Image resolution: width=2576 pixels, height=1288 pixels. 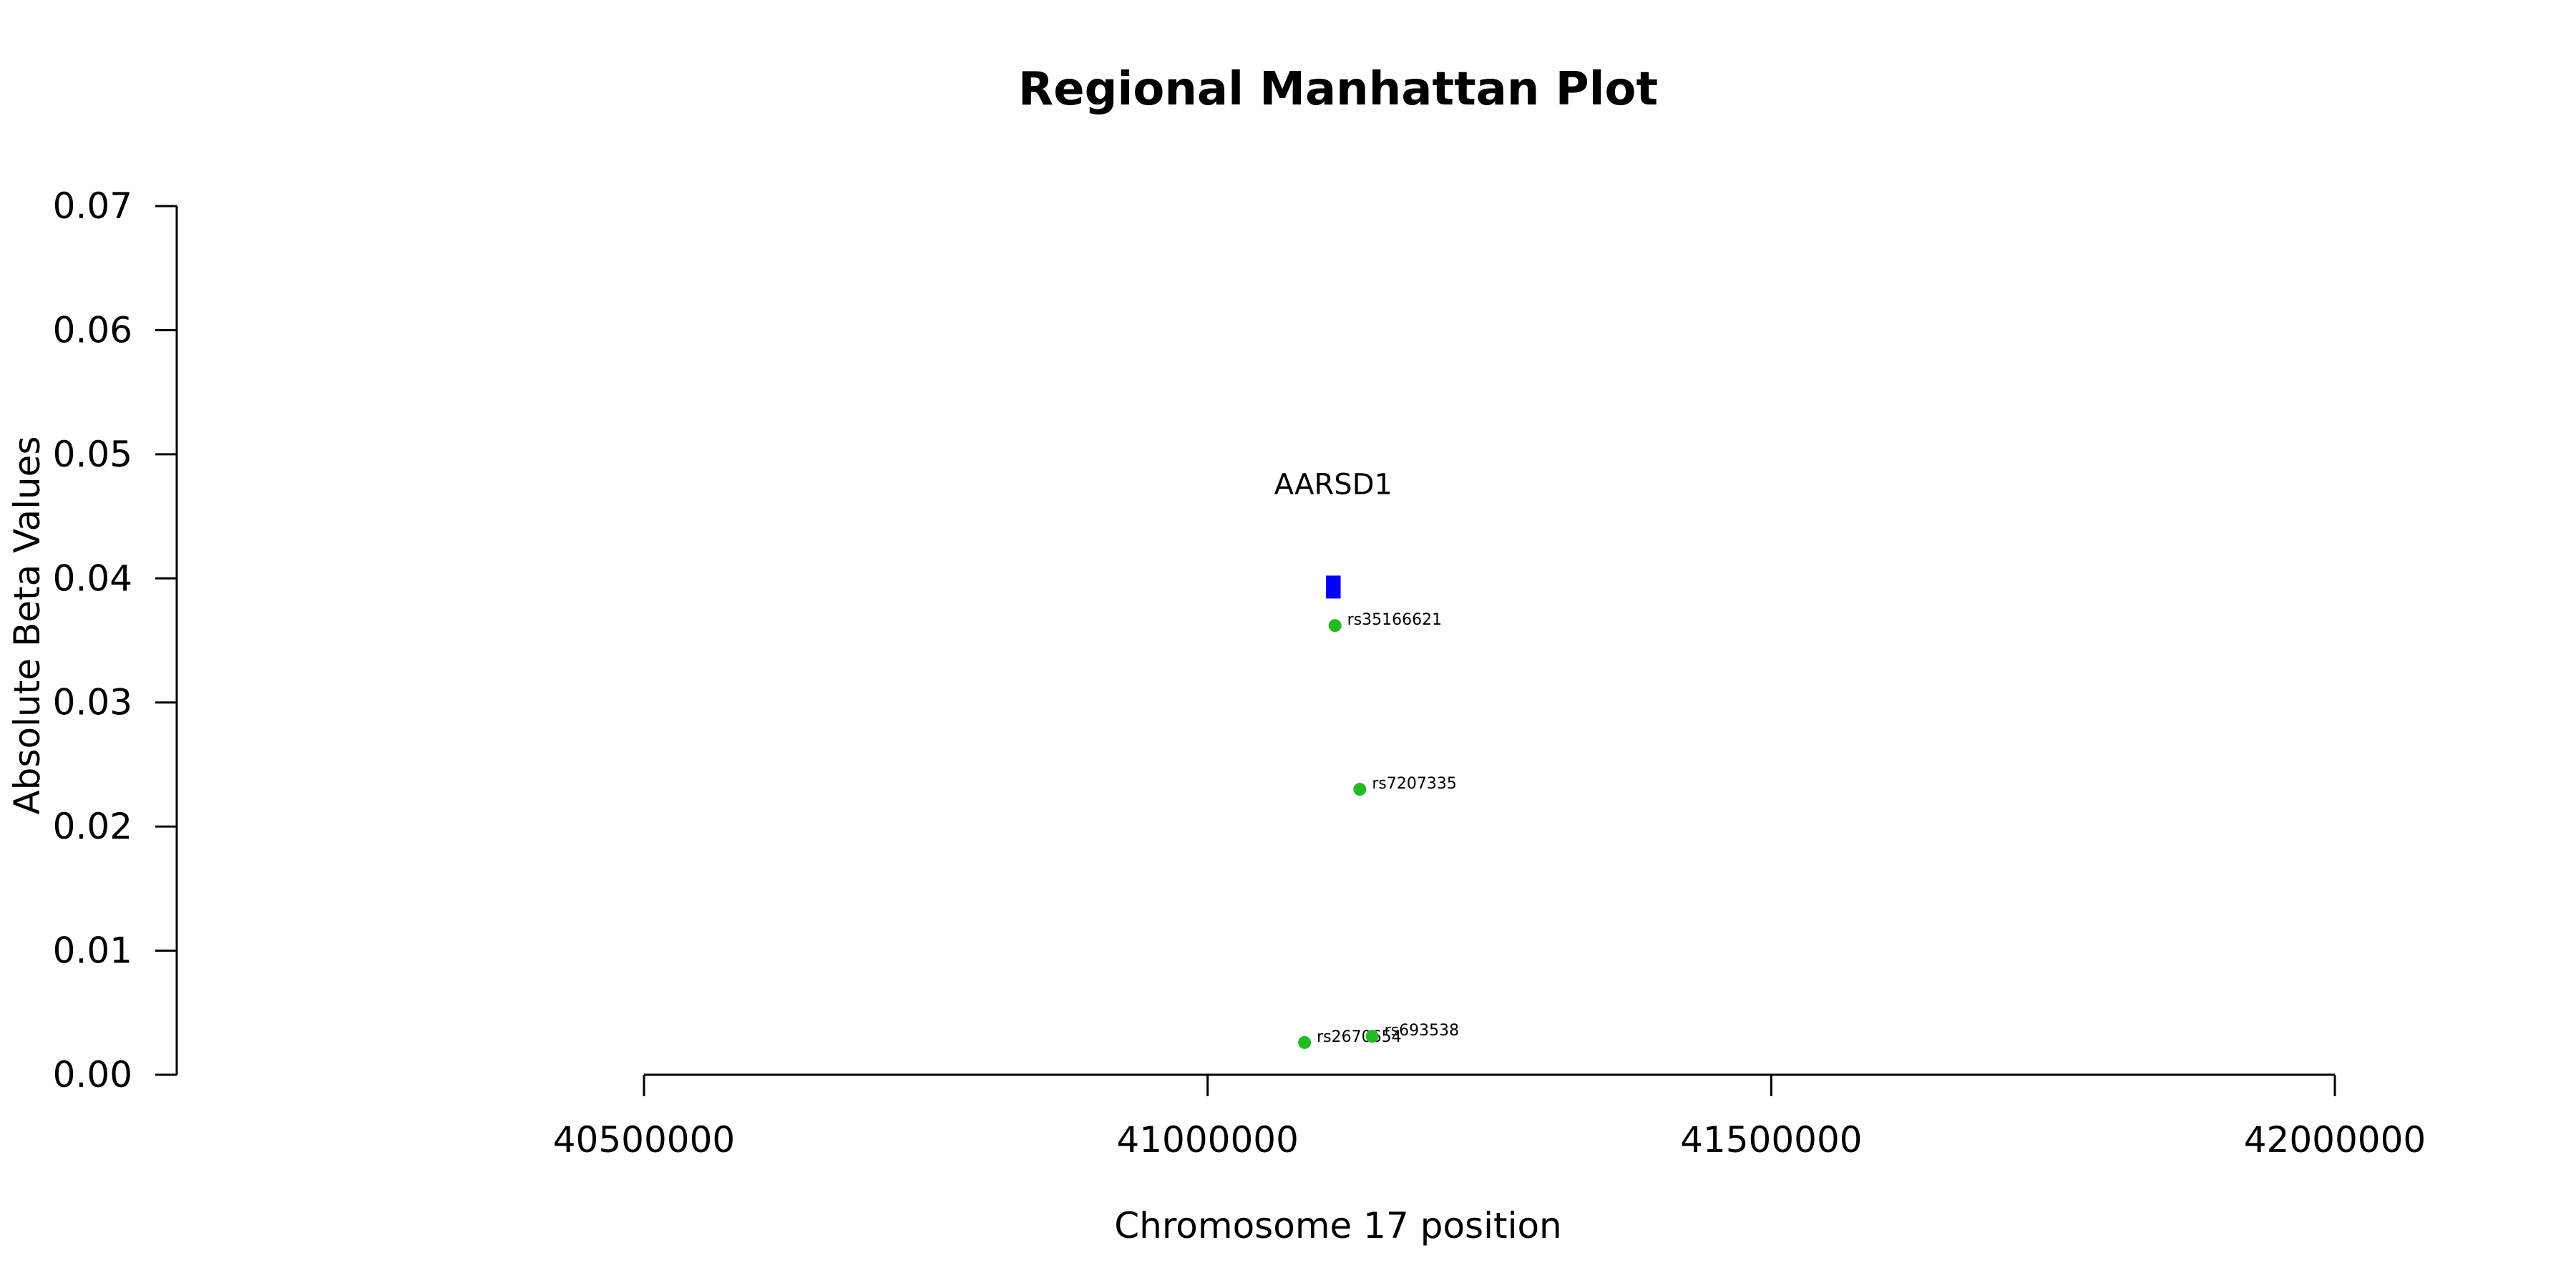 What do you see at coordinates (92, 454) in the screenshot?
I see `y-tick-label: 0.05` at bounding box center [92, 454].